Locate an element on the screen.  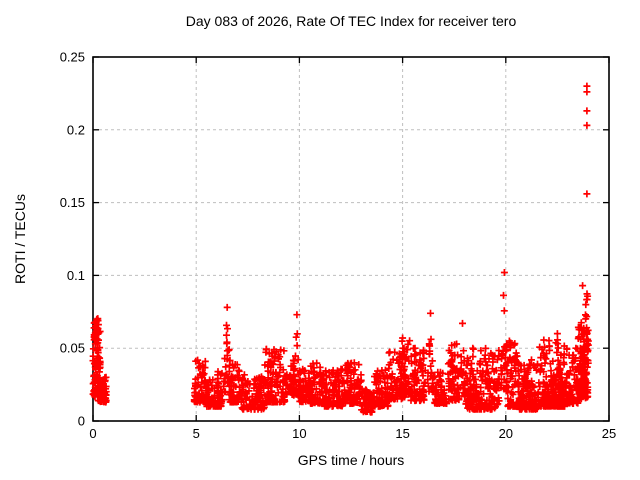
y-tick-label: 0.25 is located at coordinates (72, 57).